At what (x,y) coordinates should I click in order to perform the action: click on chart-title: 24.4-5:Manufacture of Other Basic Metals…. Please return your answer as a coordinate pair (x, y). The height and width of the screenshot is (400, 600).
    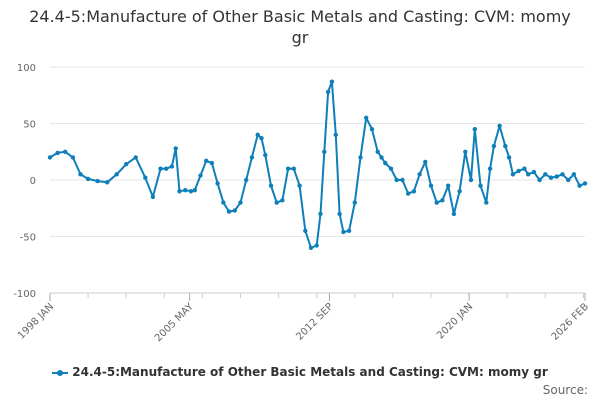
    Looking at the image, I should click on (300, 27).